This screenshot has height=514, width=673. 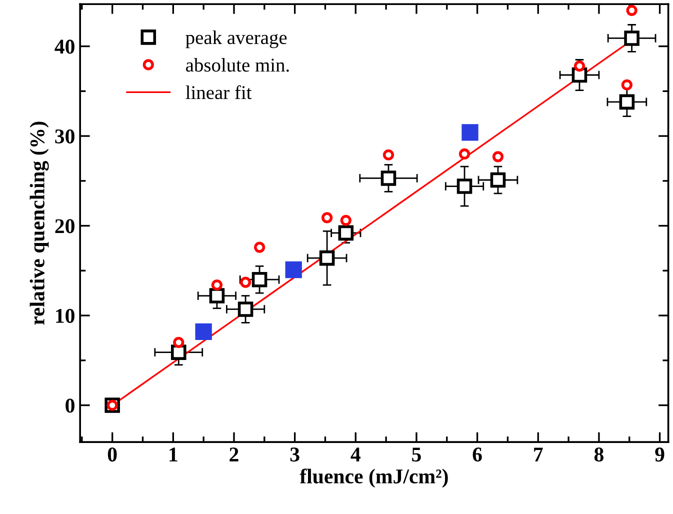 What do you see at coordinates (64, 226) in the screenshot?
I see `y-tick-label: 20` at bounding box center [64, 226].